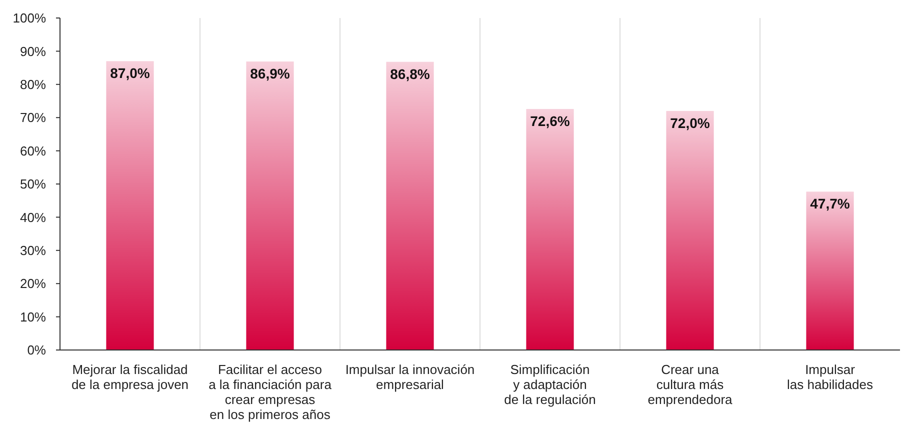  What do you see at coordinates (830, 204) in the screenshot?
I see `data-label: 47,7%` at bounding box center [830, 204].